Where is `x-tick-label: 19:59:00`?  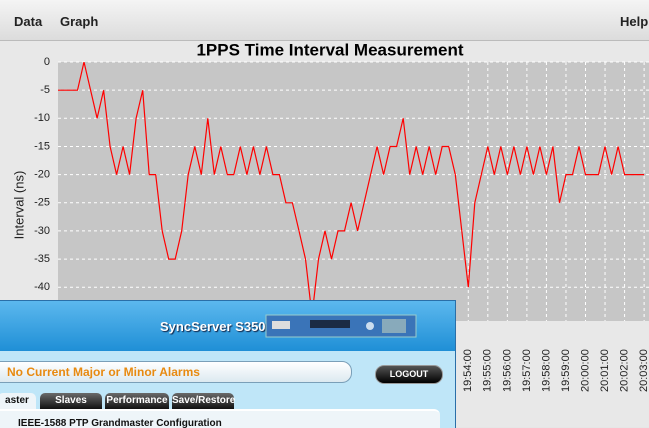
x-tick-label: 19:59:00 is located at coordinates (566, 370).